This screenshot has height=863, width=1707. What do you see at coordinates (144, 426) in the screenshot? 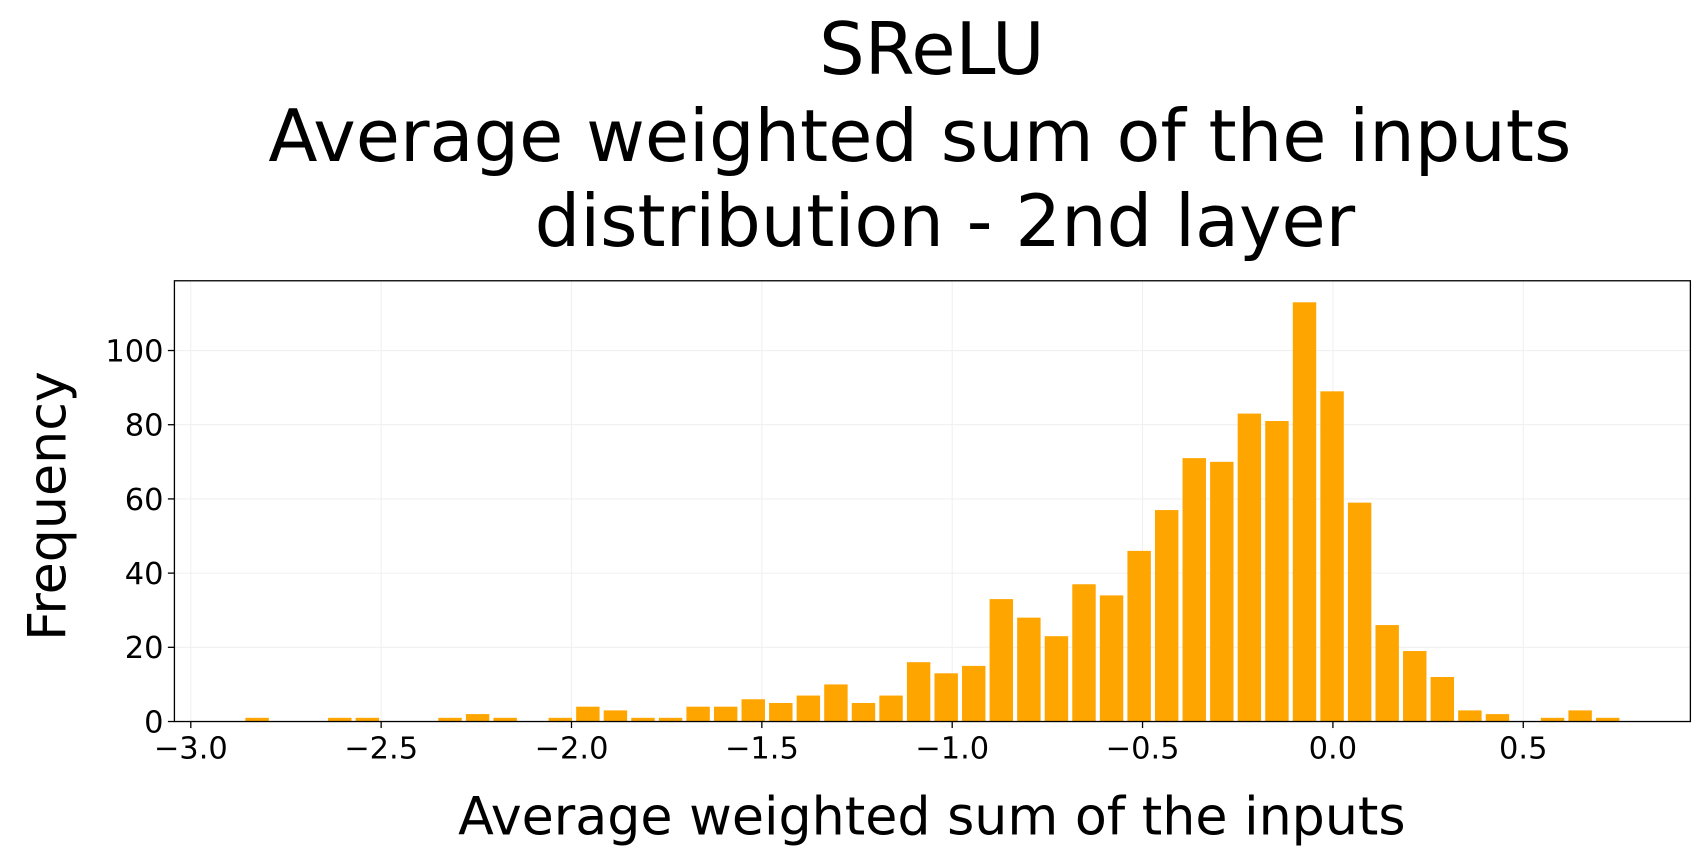
I see `y-tick-label: 80` at bounding box center [144, 426].